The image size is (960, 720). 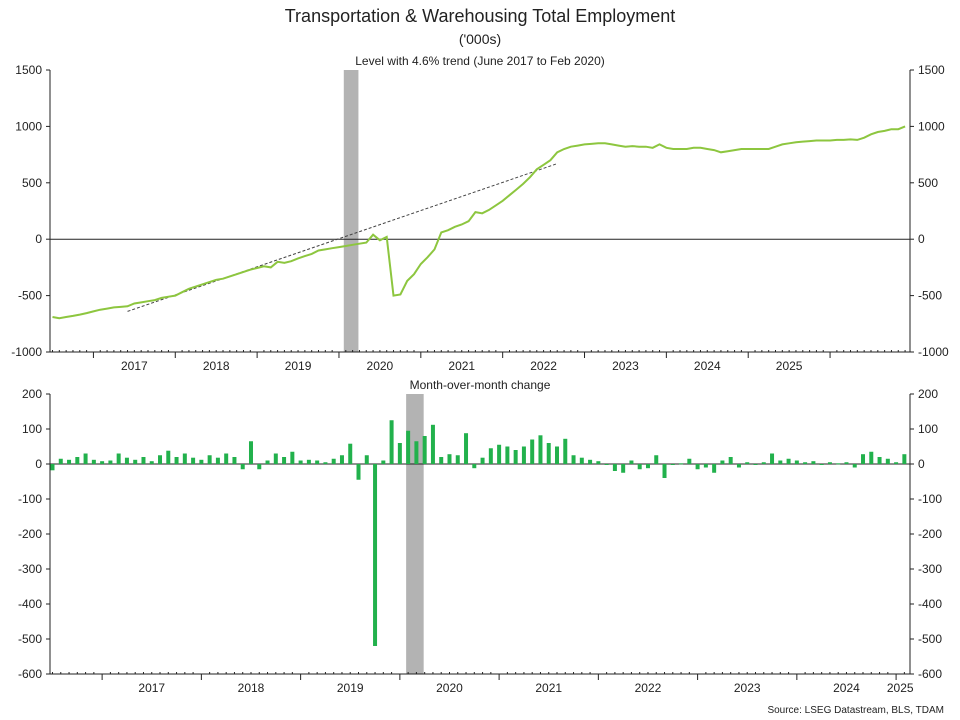 I want to click on y-tick-label-right: 1500, so click(x=931, y=70).